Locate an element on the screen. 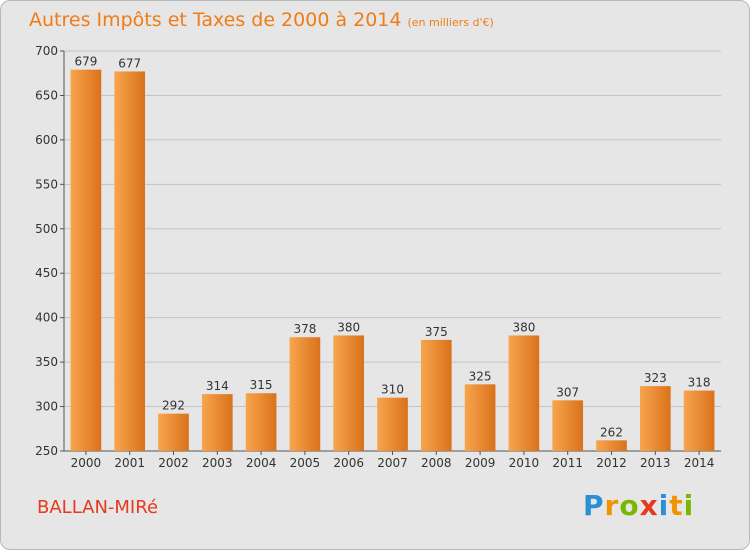  y-tick-label: 450 is located at coordinates (46, 273).